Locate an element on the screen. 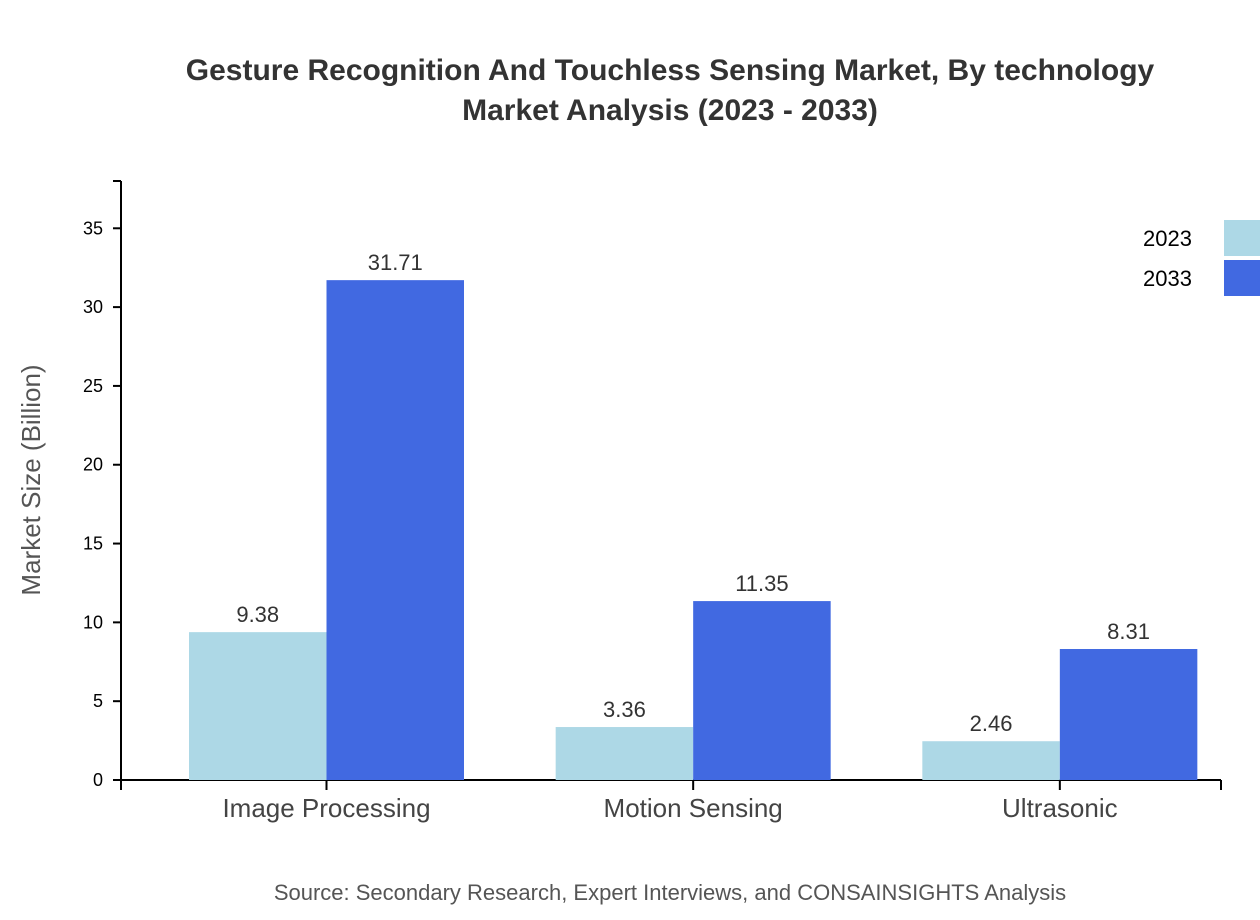  bar-value-label: 8.31 is located at coordinates (1128, 631).